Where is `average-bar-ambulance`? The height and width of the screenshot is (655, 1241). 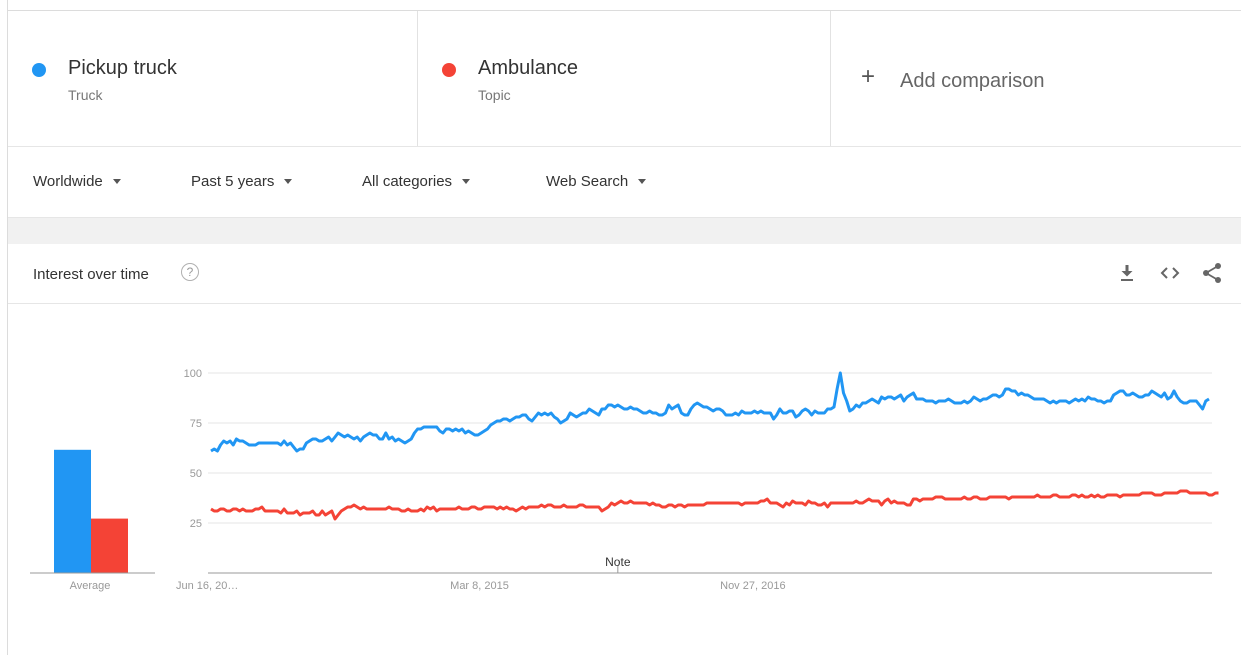
average-bar-ambulance is located at coordinates (109, 545).